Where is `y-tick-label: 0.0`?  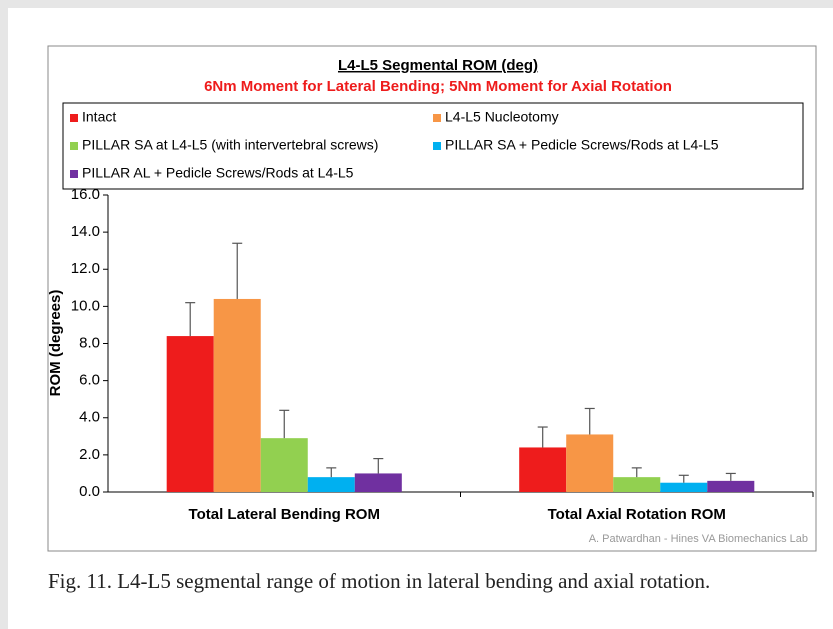 y-tick-label: 0.0 is located at coordinates (89, 491).